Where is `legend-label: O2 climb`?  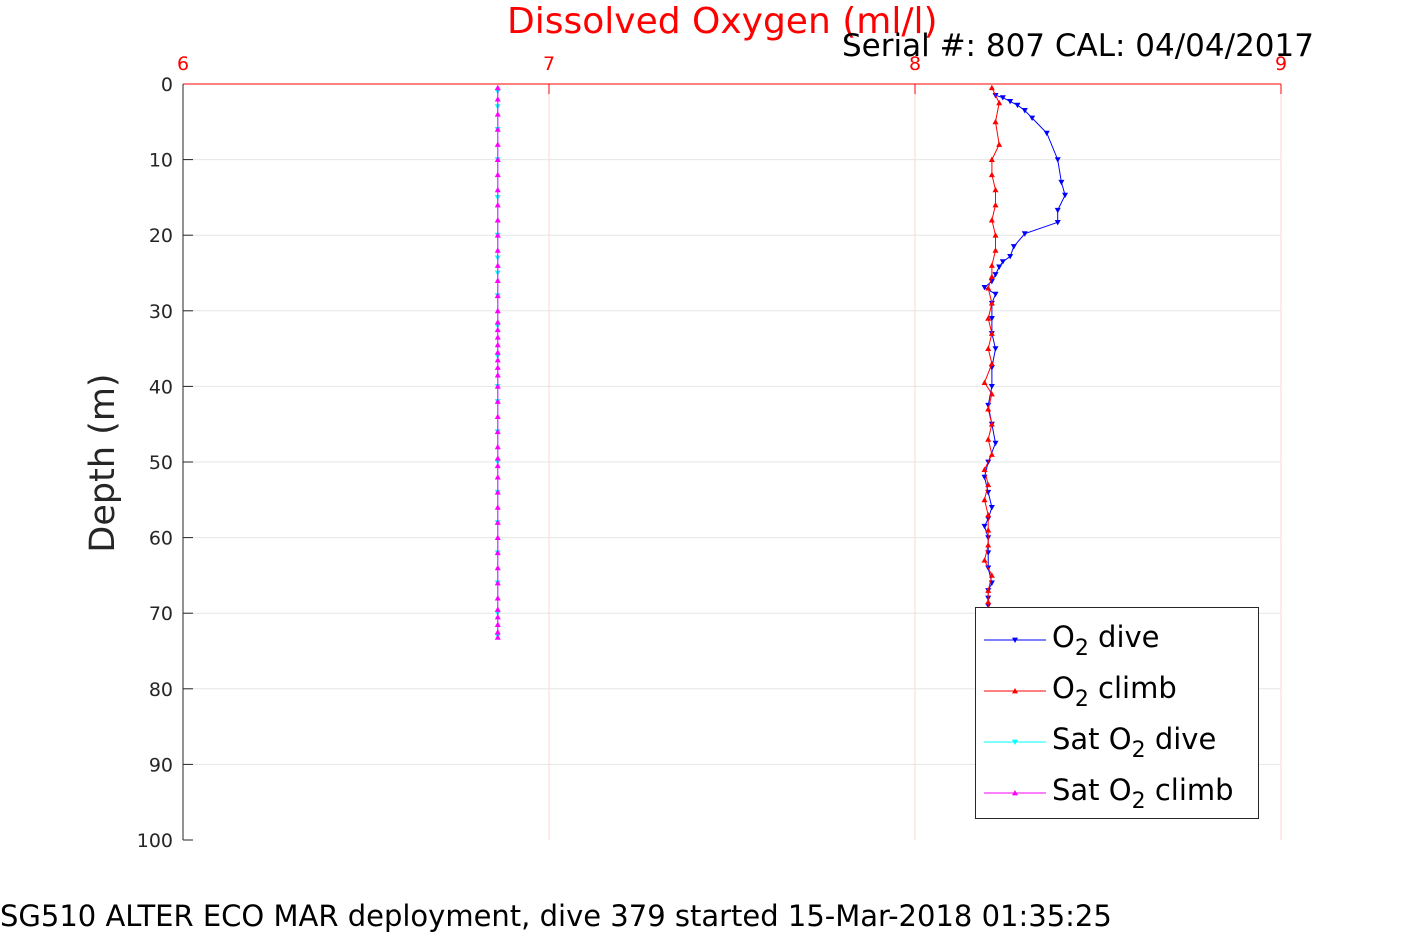
legend-label: O2 climb is located at coordinates (1114, 691).